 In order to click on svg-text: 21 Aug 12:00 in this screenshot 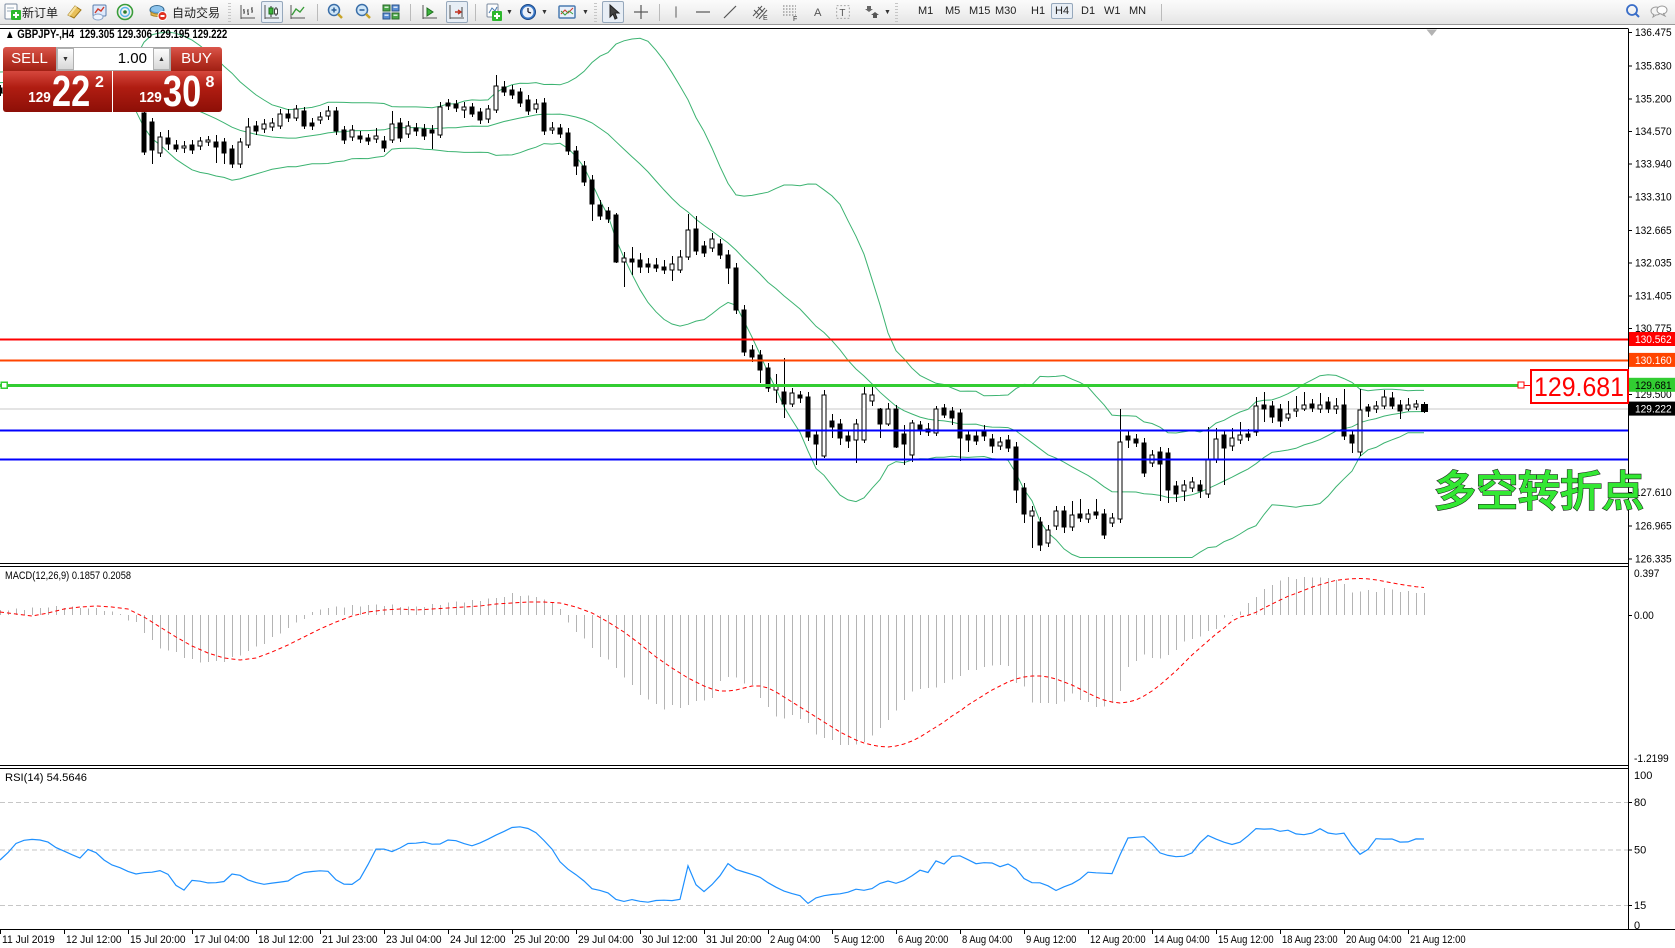, I will do `click(1438, 940)`.